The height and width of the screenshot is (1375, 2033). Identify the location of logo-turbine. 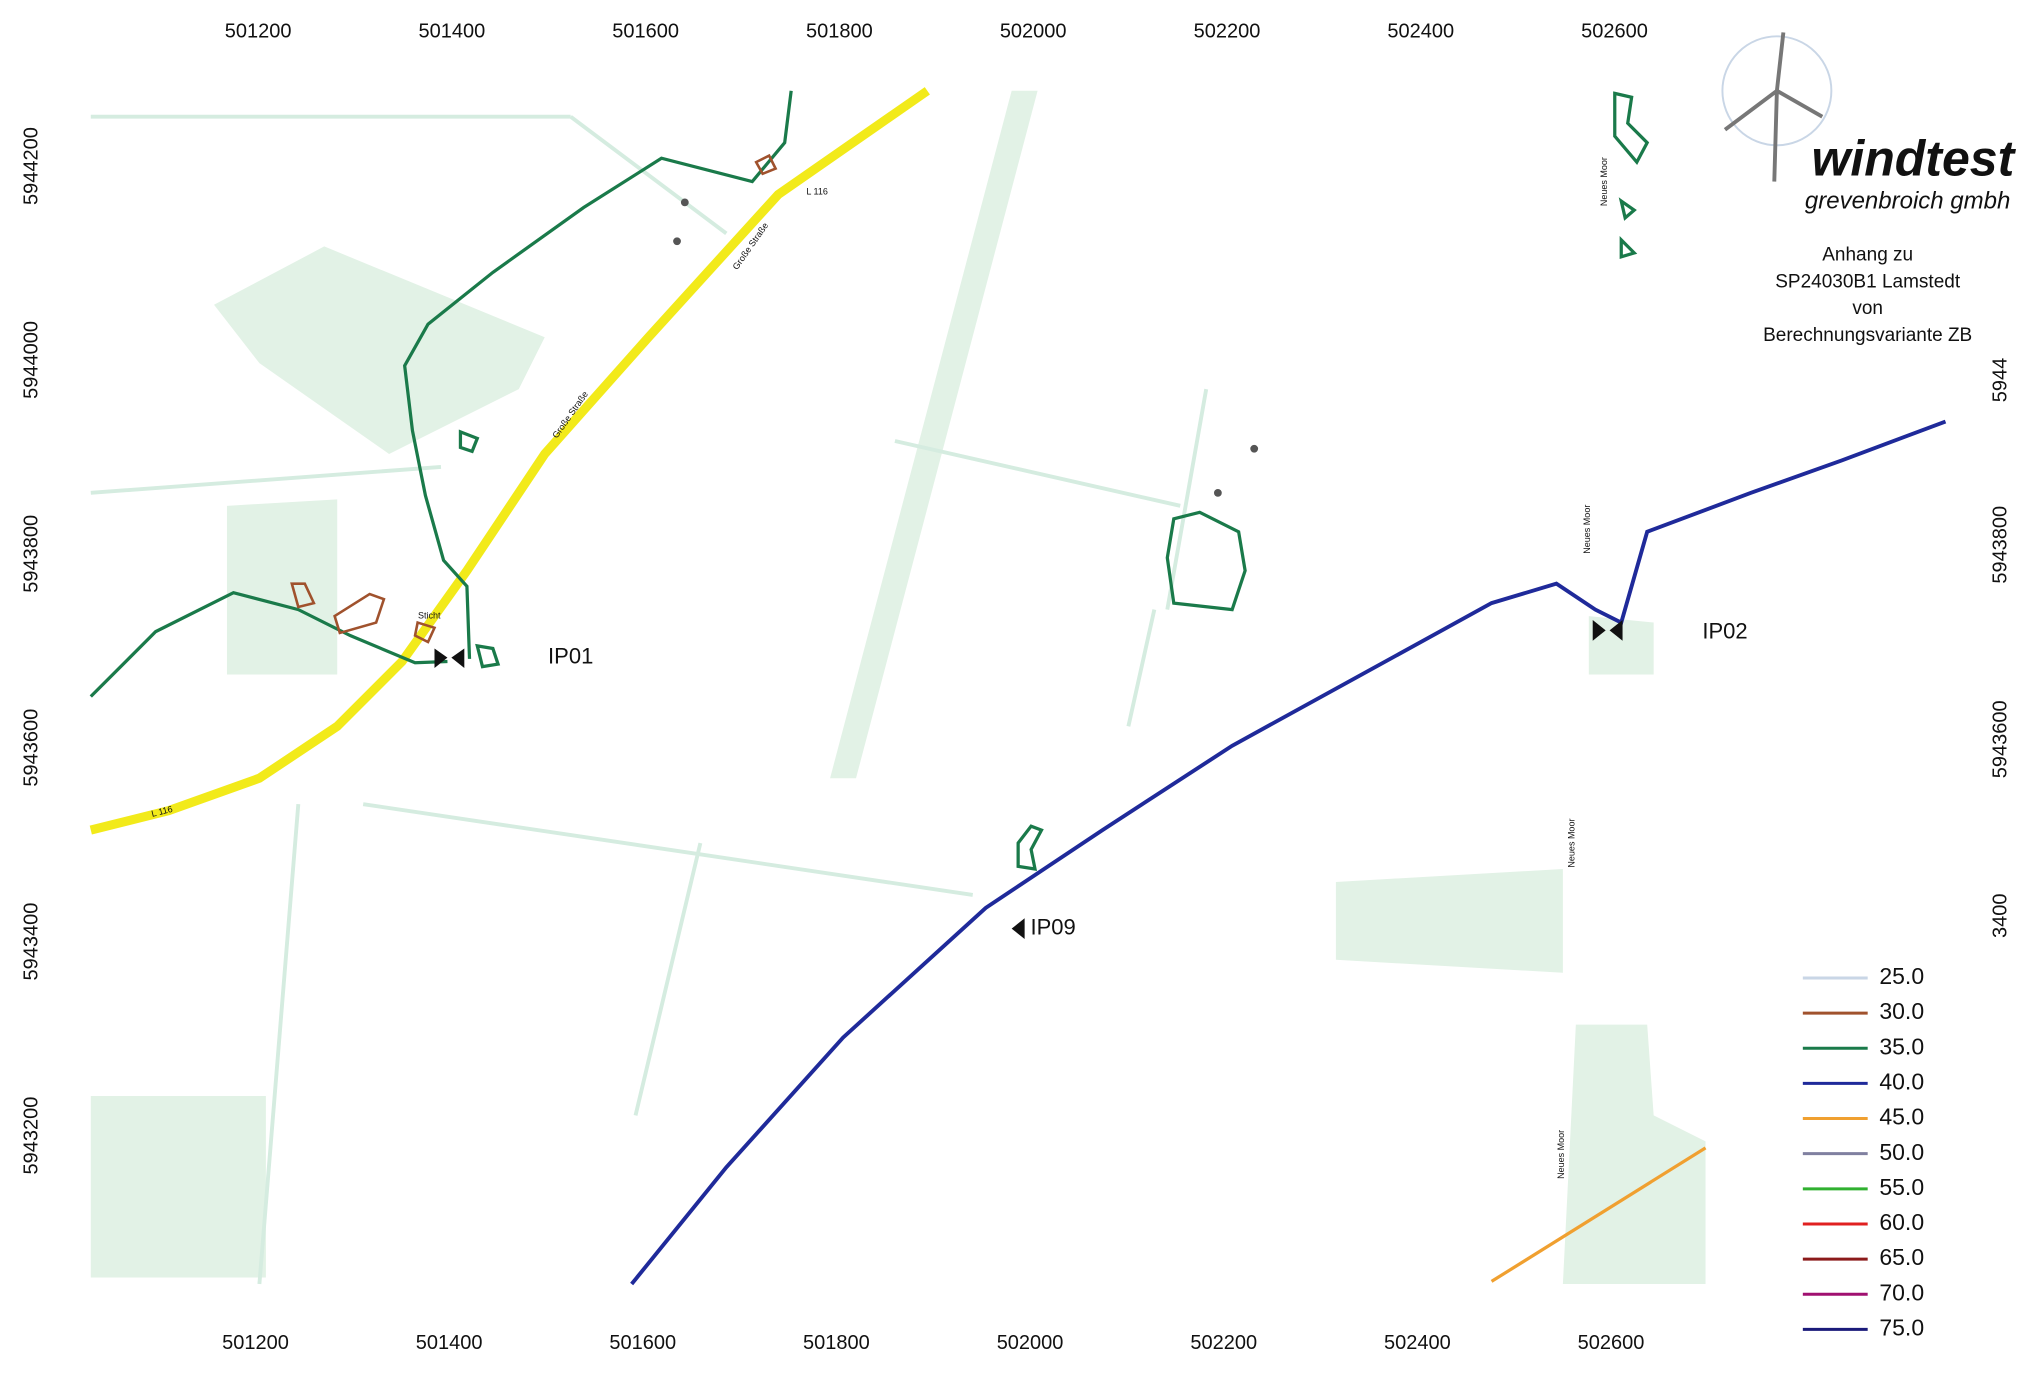
(1773, 107).